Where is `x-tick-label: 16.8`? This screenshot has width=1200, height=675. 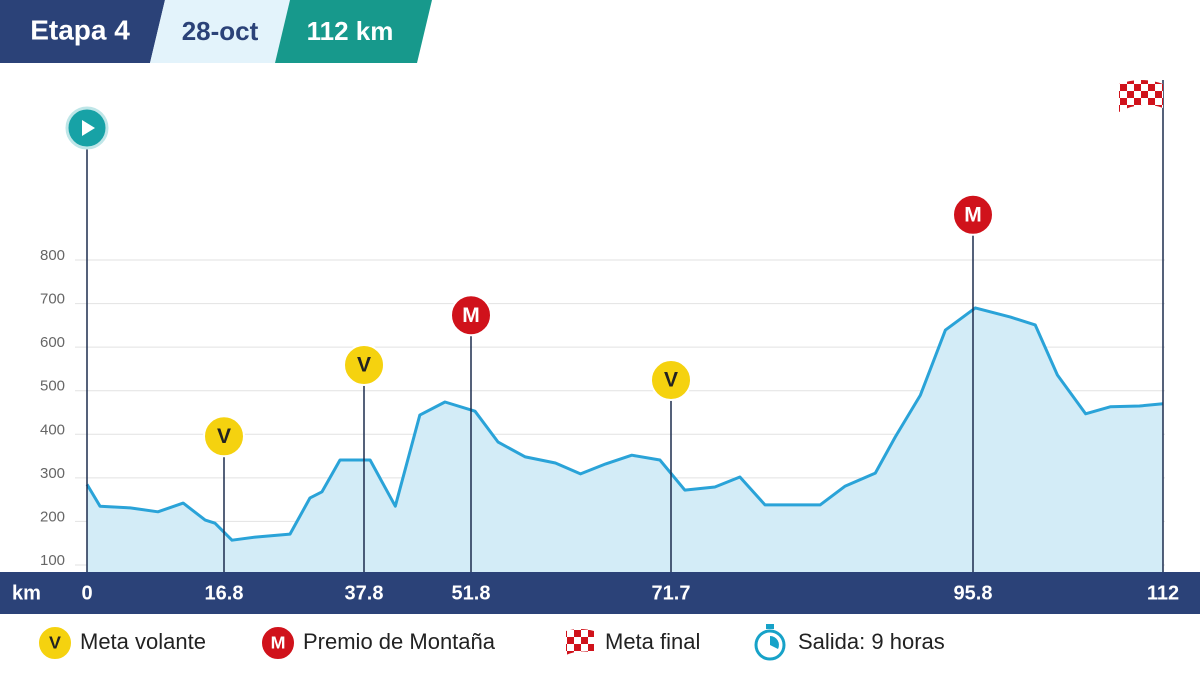
x-tick-label: 16.8 is located at coordinates (224, 593).